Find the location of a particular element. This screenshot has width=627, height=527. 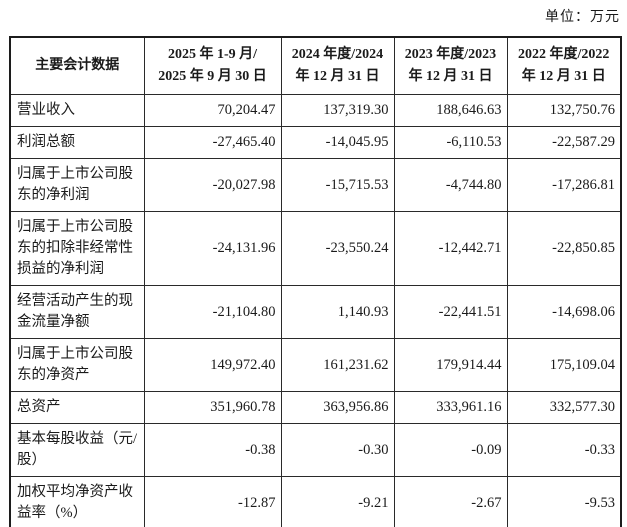

row-value-2024: -15,715.53 is located at coordinates (337, 185).